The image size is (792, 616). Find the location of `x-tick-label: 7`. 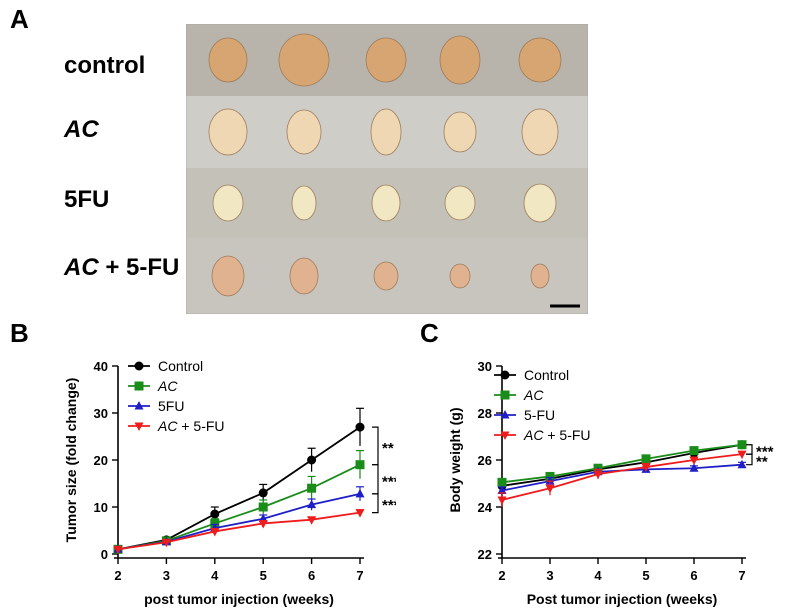

x-tick-label: 7 is located at coordinates (359, 575).